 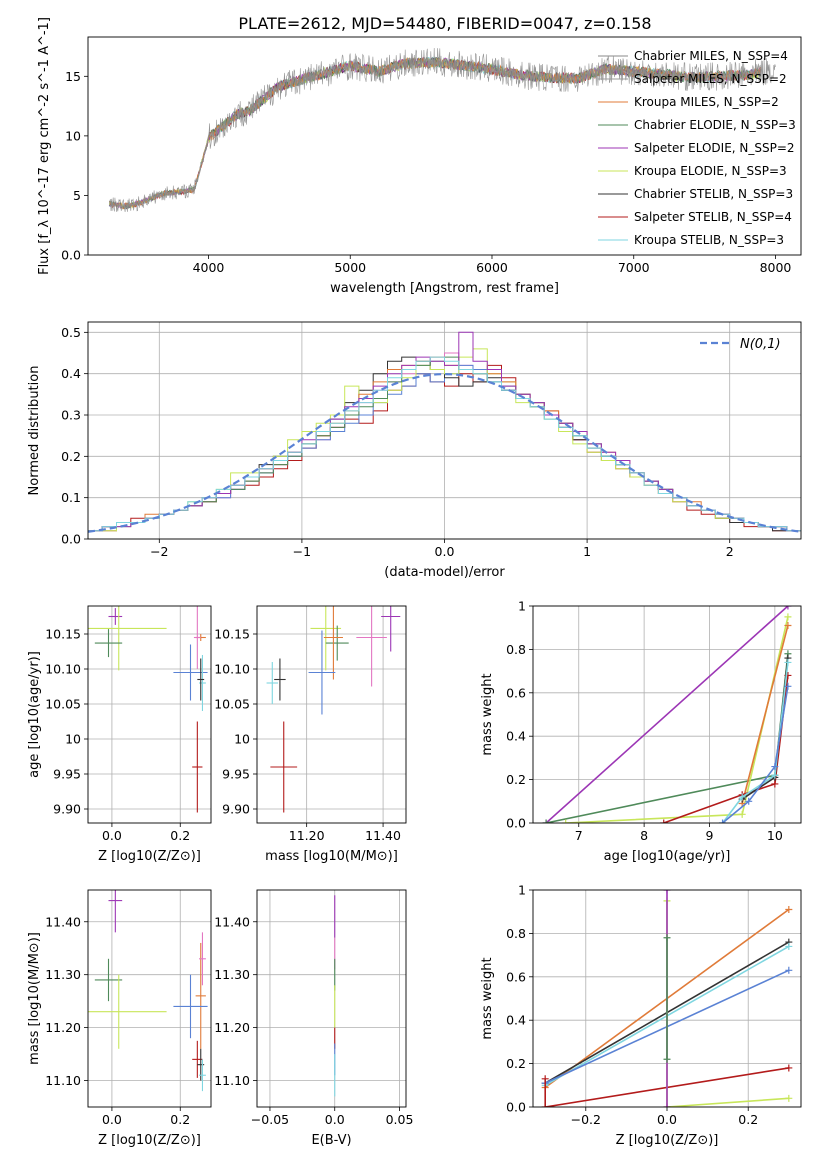 What do you see at coordinates (587, 551) in the screenshot?
I see `x-tick-label: 1` at bounding box center [587, 551].